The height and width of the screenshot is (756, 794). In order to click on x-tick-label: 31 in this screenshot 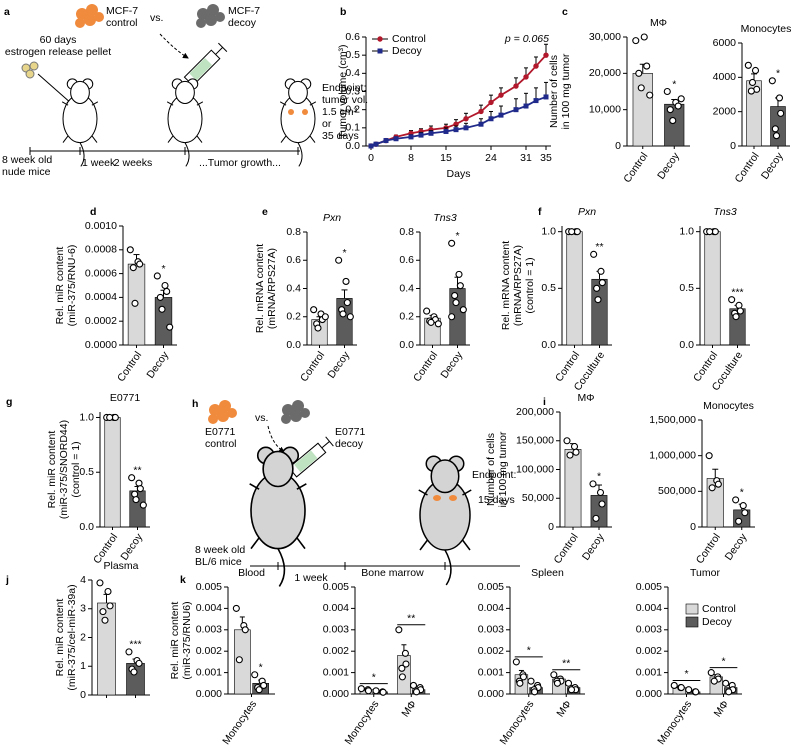, I will do `click(526, 158)`.